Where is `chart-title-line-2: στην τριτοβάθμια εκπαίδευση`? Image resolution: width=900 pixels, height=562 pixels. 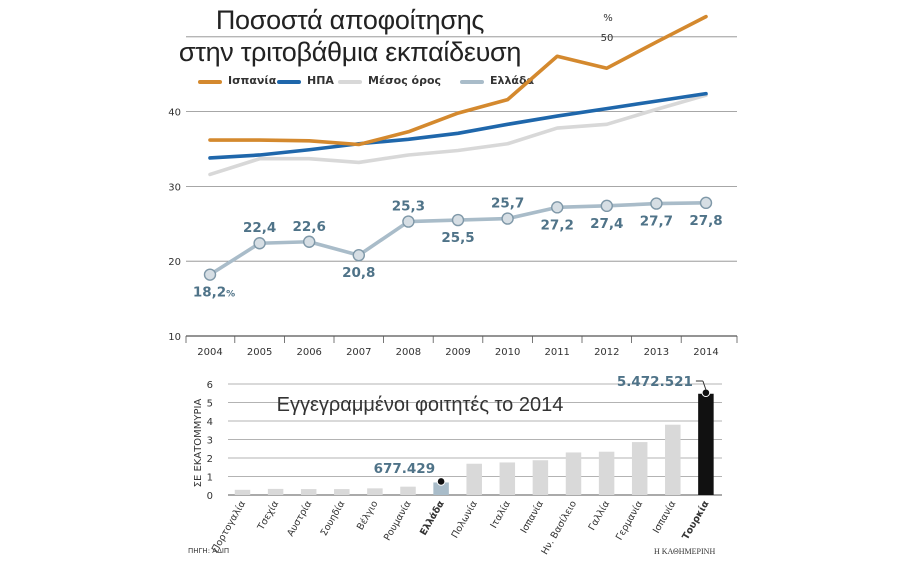 chart-title-line-2: στην τριτοβάθμια εκπαίδευση is located at coordinates (350, 52).